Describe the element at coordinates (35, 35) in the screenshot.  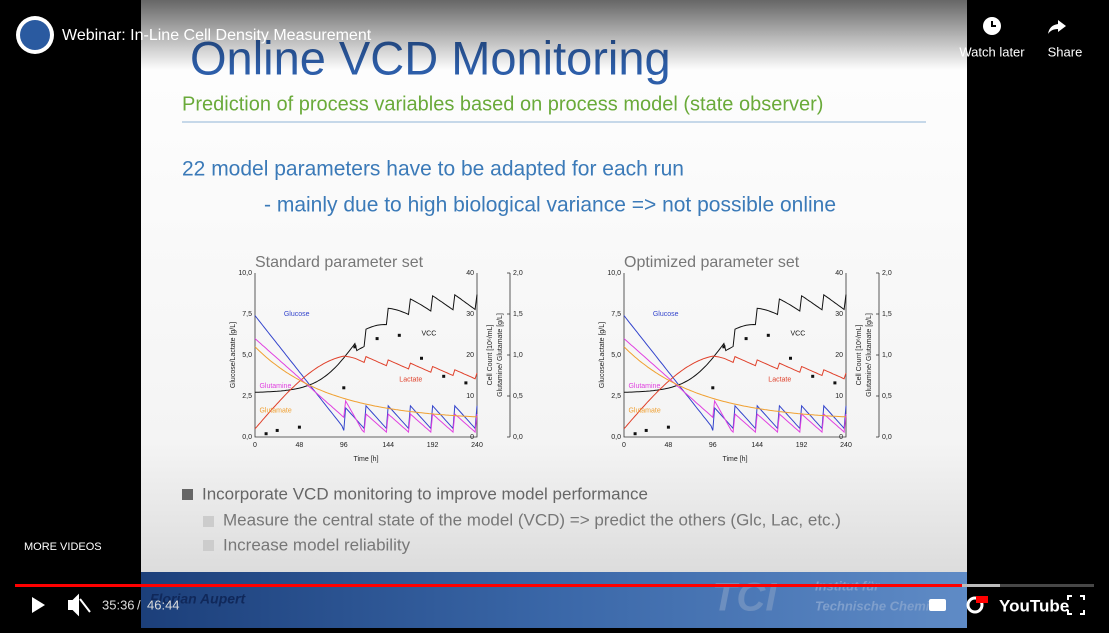
I see `channel-avatar-inner` at that location.